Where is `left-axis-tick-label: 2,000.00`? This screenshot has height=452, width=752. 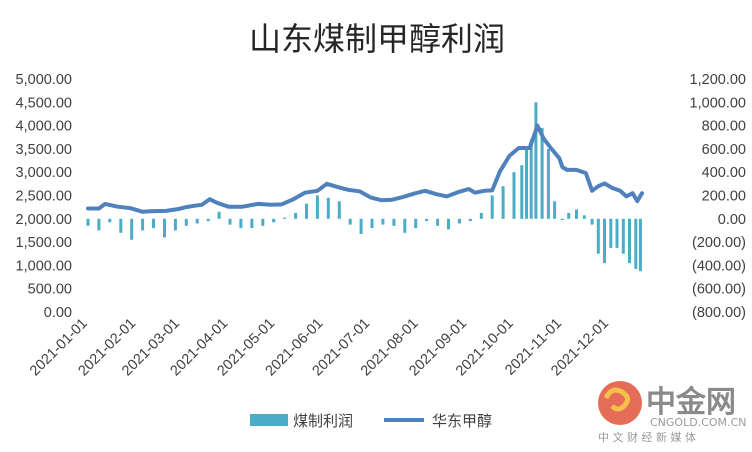 left-axis-tick-label: 2,000.00 is located at coordinates (44, 220).